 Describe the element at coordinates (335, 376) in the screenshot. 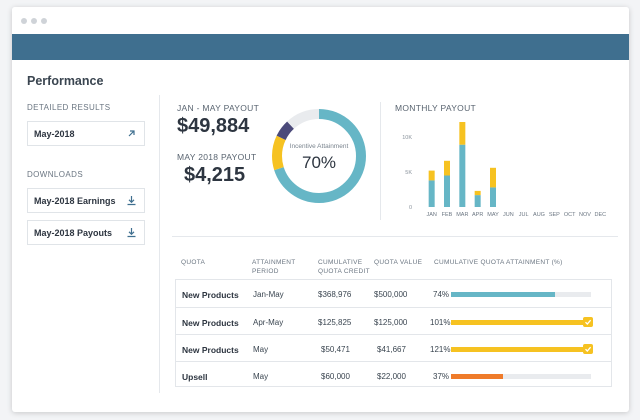

I see `quota-credit: $60,000` at that location.